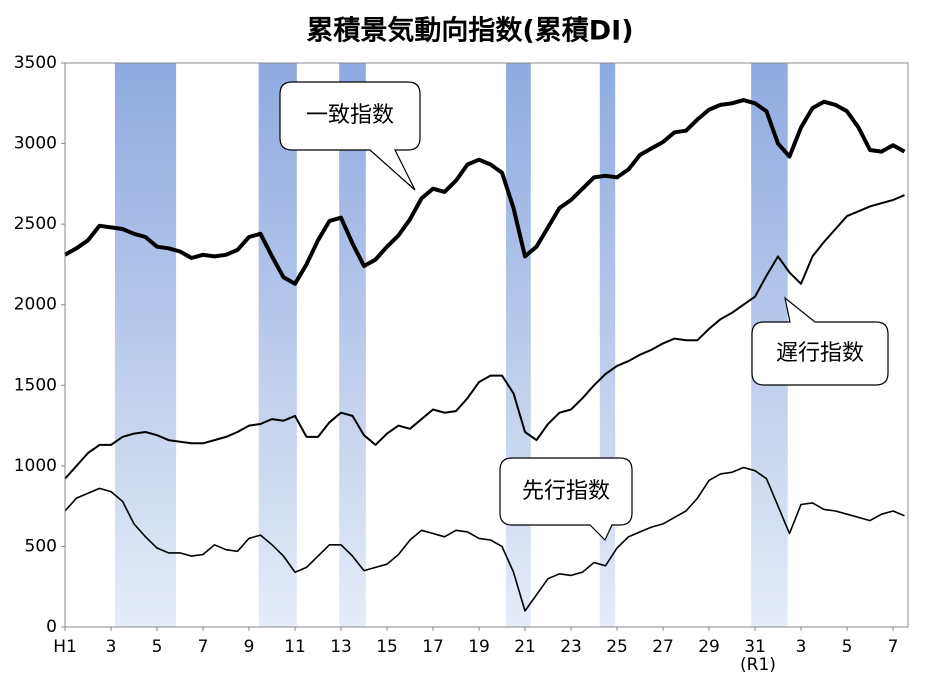  What do you see at coordinates (755, 647) in the screenshot?
I see `x-tick-label: 31` at bounding box center [755, 647].